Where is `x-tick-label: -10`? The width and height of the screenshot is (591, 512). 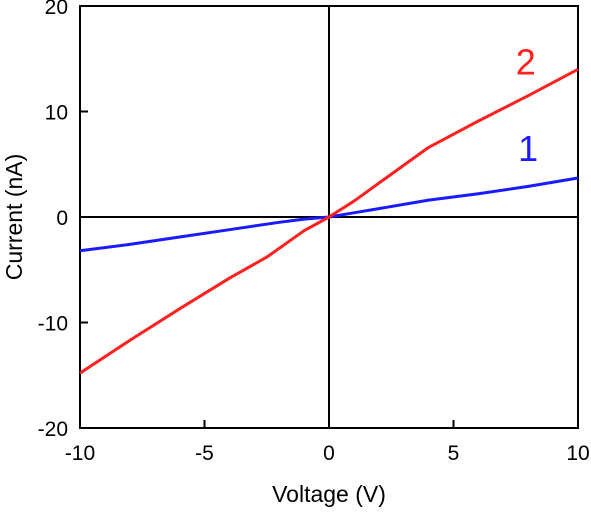
x-tick-label: -10 is located at coordinates (80, 453).